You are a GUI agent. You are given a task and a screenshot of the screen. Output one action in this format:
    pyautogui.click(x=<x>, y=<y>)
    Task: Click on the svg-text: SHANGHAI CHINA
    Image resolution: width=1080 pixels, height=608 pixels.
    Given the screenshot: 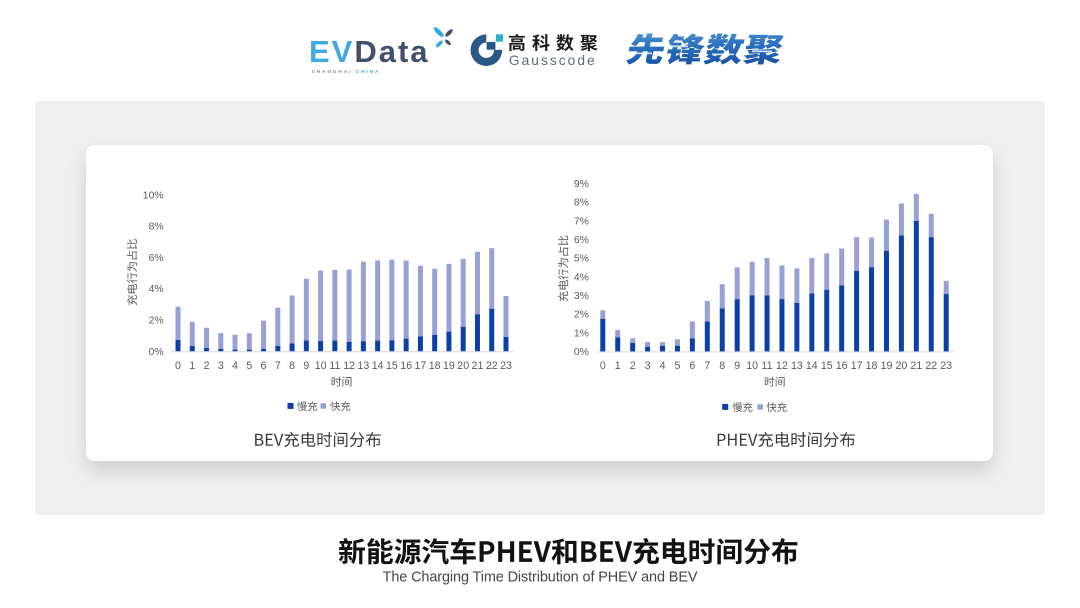 What is the action you would take?
    pyautogui.click(x=346, y=72)
    